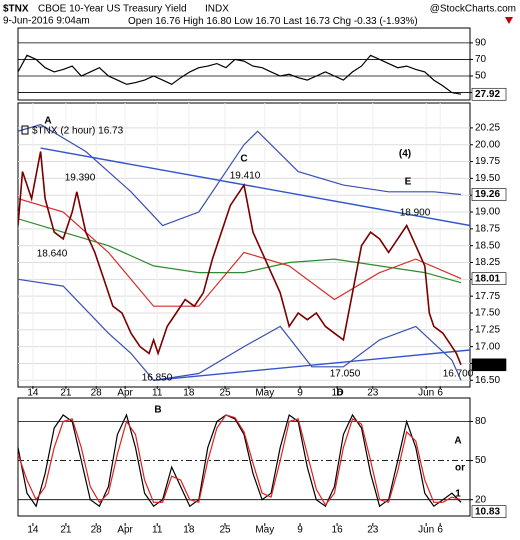 The height and width of the screenshot is (540, 520). I want to click on y-tick-label: 18.25, so click(487, 262).